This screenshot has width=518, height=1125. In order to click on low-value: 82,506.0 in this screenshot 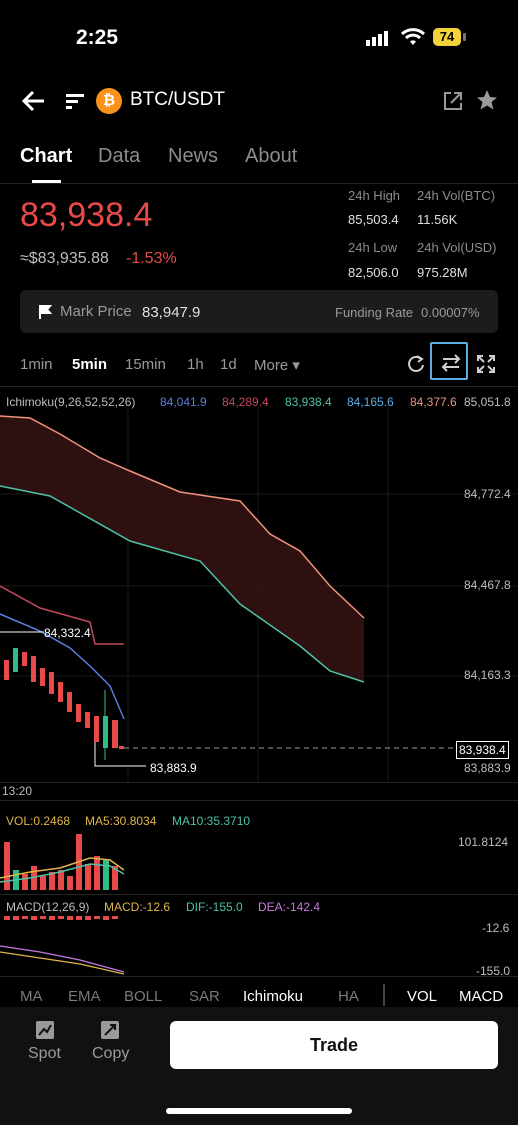, I will do `click(373, 272)`.